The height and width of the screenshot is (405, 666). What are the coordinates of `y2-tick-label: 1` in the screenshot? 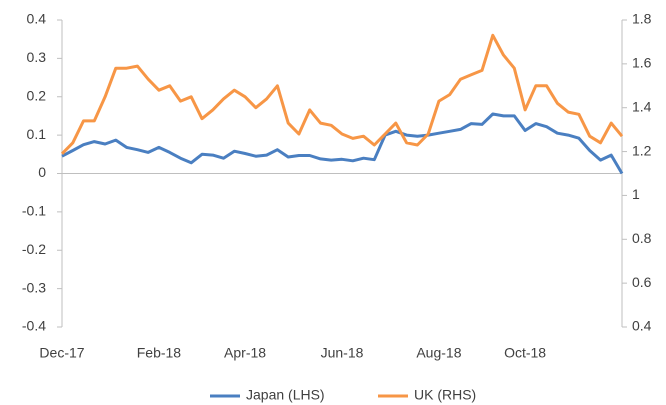 It's located at (636, 194).